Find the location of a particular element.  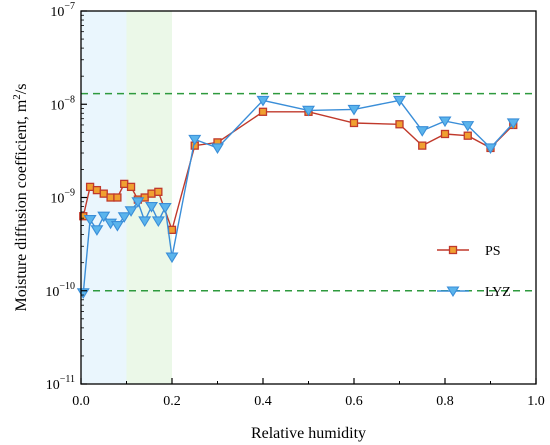

humidity-bands is located at coordinates (126, 197).